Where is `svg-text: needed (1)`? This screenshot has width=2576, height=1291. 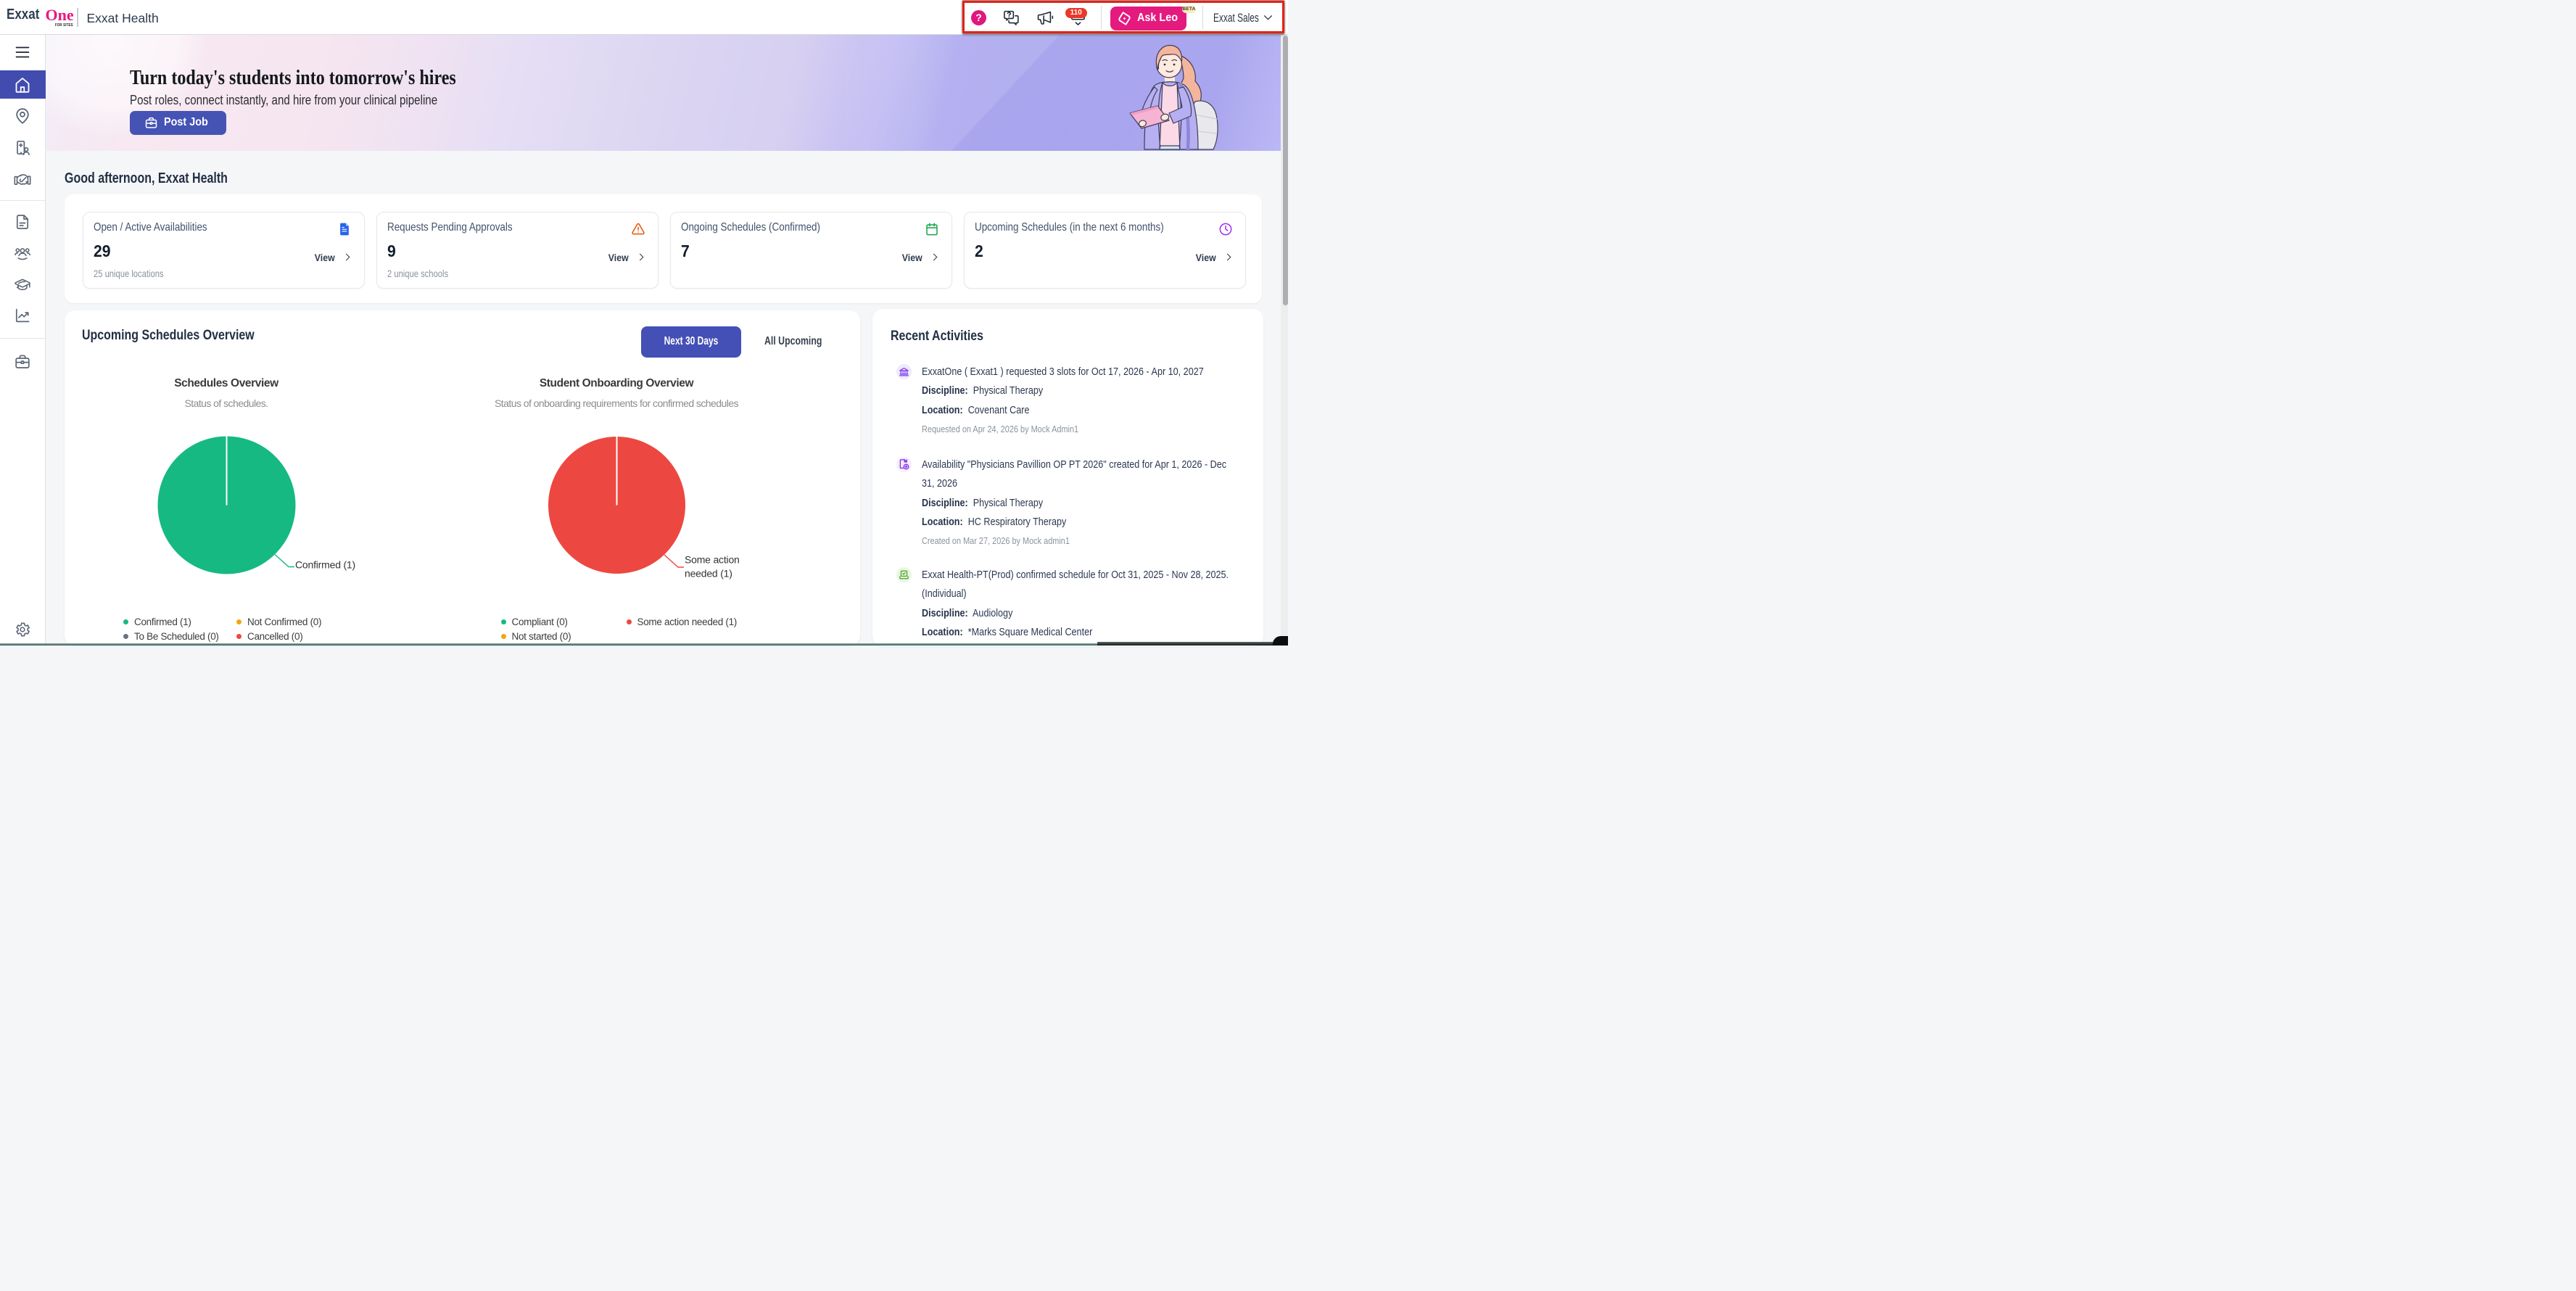 svg-text: needed (1) is located at coordinates (708, 573).